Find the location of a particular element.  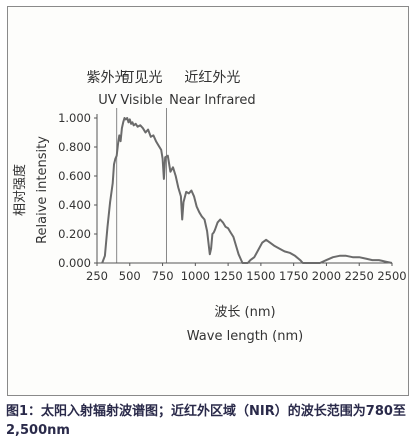

y-tick-label: 0.000 is located at coordinates (74, 263).